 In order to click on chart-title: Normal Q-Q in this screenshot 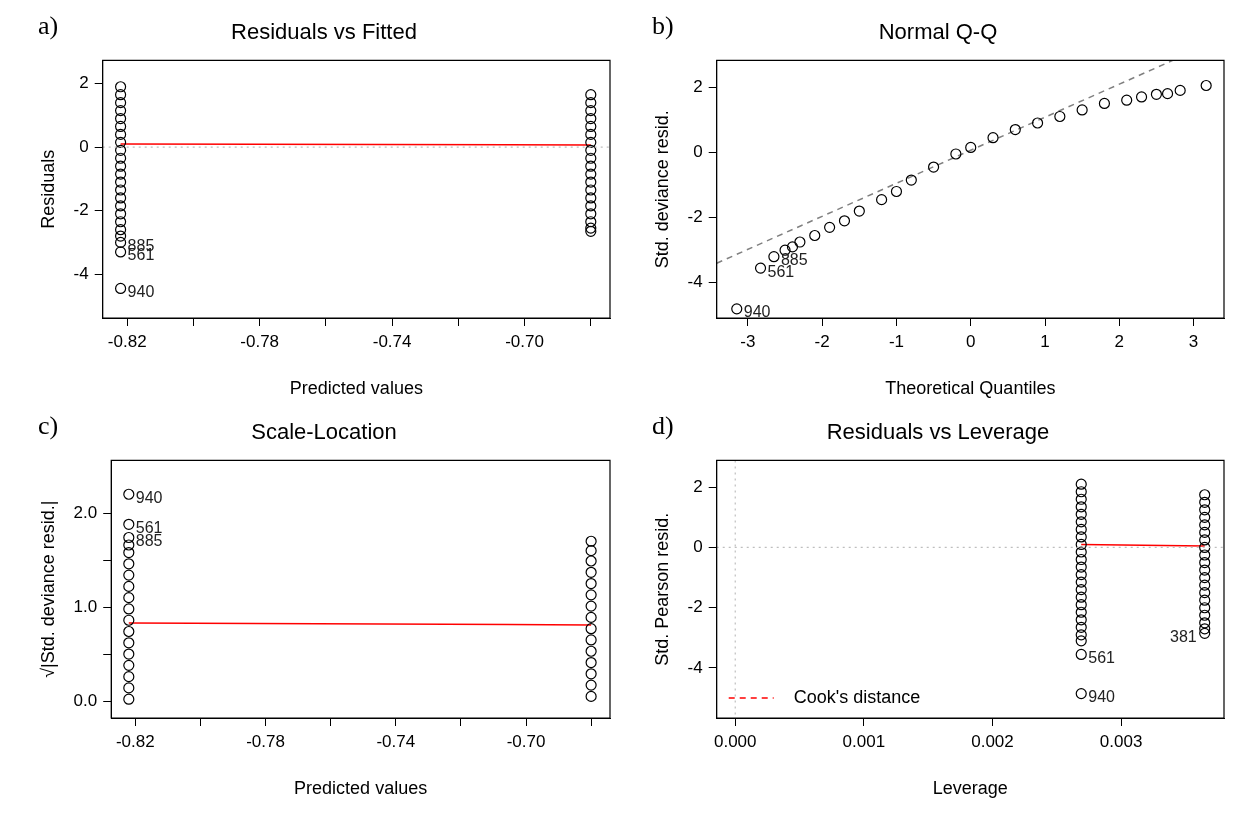, I will do `click(938, 32)`.